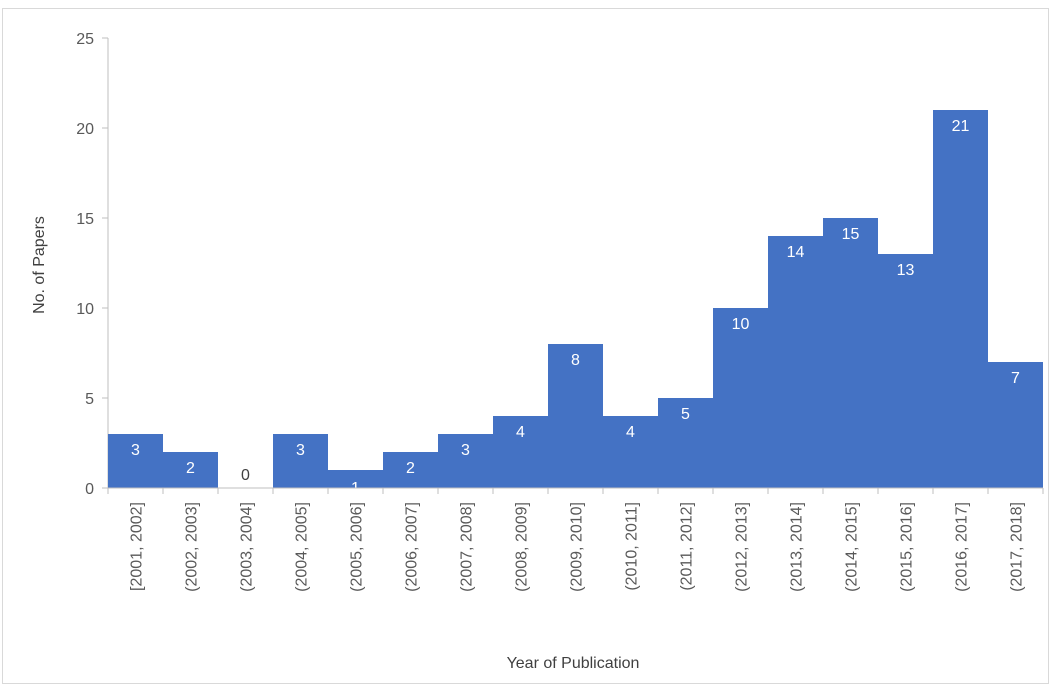 The width and height of the screenshot is (1051, 686). I want to click on data-label: 0, so click(245, 475).